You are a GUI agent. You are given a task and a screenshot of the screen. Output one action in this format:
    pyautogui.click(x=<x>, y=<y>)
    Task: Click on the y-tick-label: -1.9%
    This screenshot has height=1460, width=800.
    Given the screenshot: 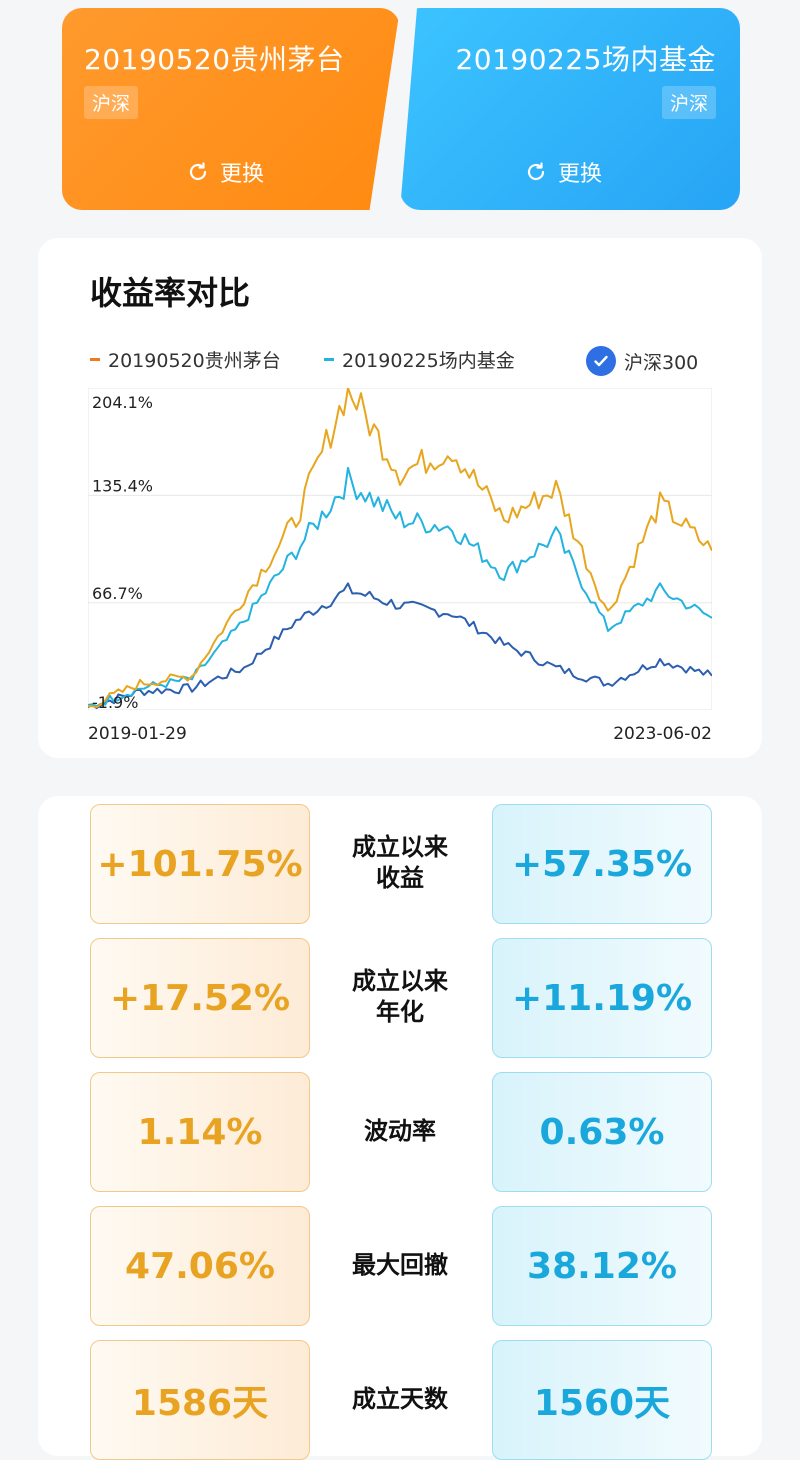 What is the action you would take?
    pyautogui.click(x=115, y=701)
    